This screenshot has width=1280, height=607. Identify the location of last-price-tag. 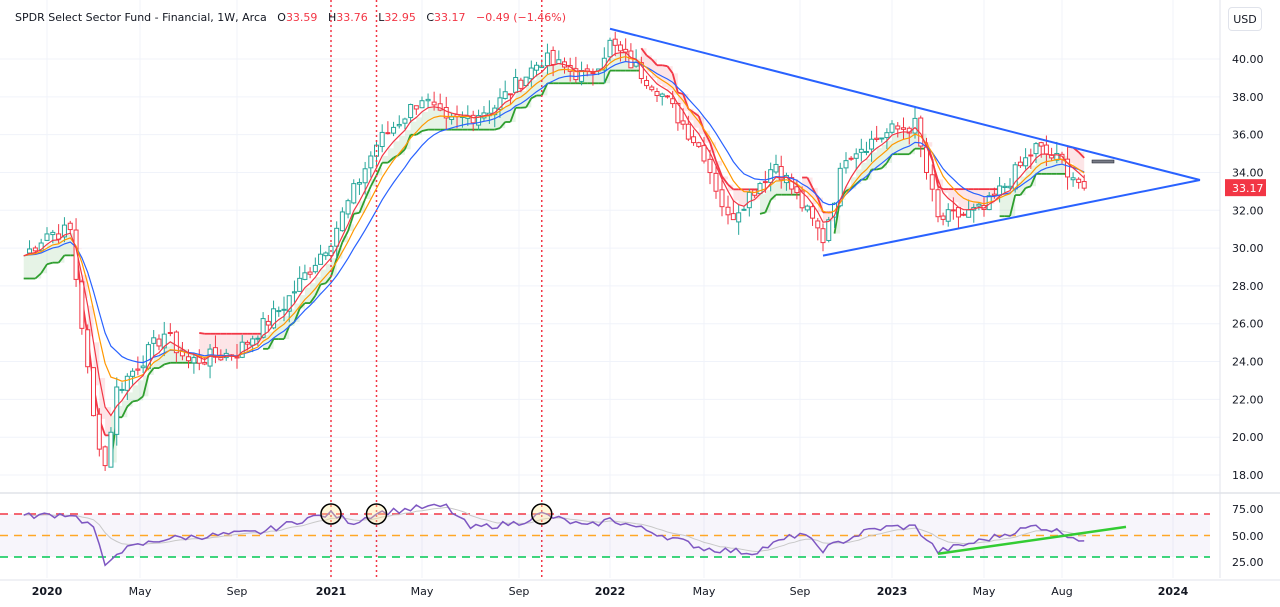
(1245, 188).